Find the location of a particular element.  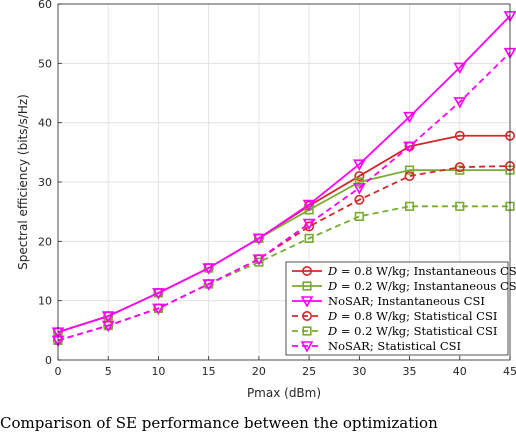

legend-label: NoSAR; Instantaneous CSI is located at coordinates (406, 301).